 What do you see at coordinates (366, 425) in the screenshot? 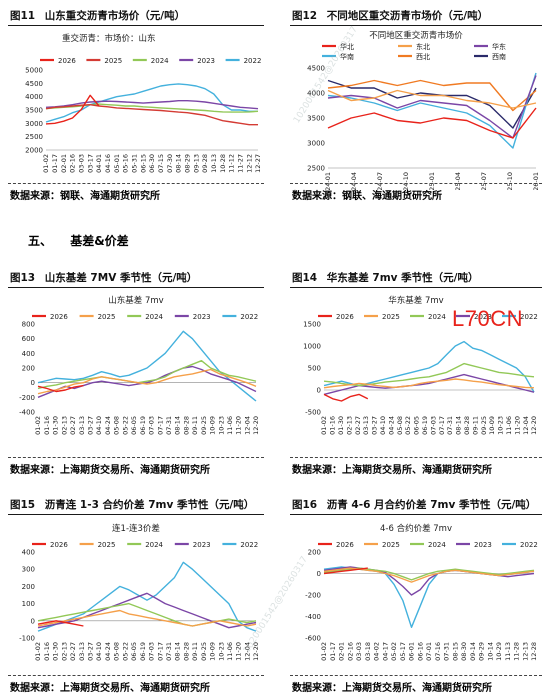
I see `x-tick-label-3-5: 03-13` at bounding box center [366, 425].